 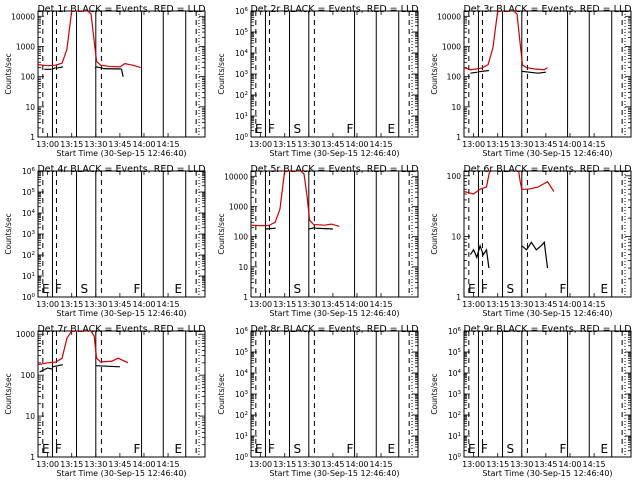 What do you see at coordinates (547, 9) in the screenshot?
I see `panel-title: Det 3r BLACK = Events, RED = LLD` at bounding box center [547, 9].